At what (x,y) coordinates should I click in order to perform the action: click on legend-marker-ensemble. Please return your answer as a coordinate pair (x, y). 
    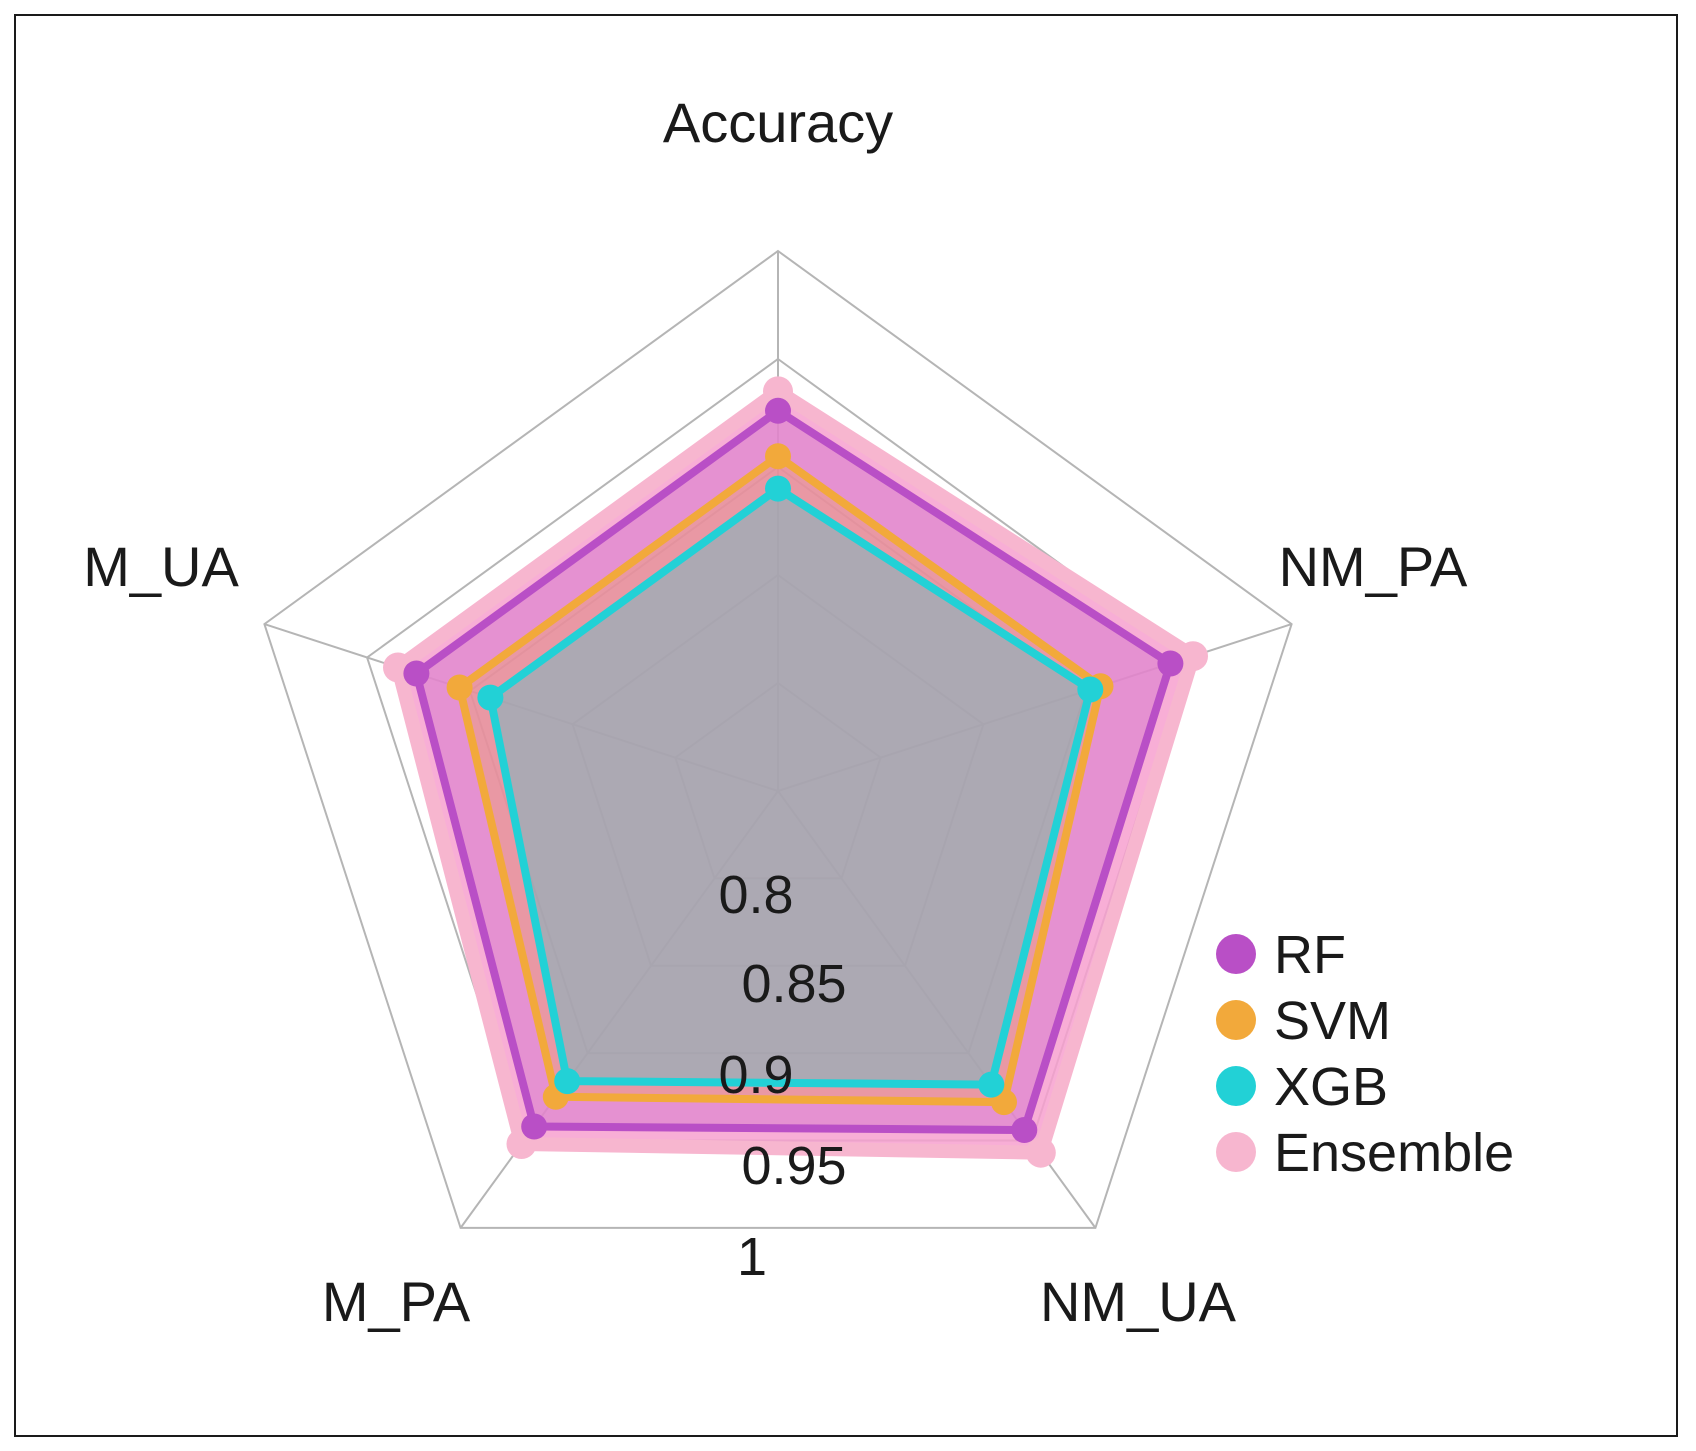
    Looking at the image, I should click on (1236, 1152).